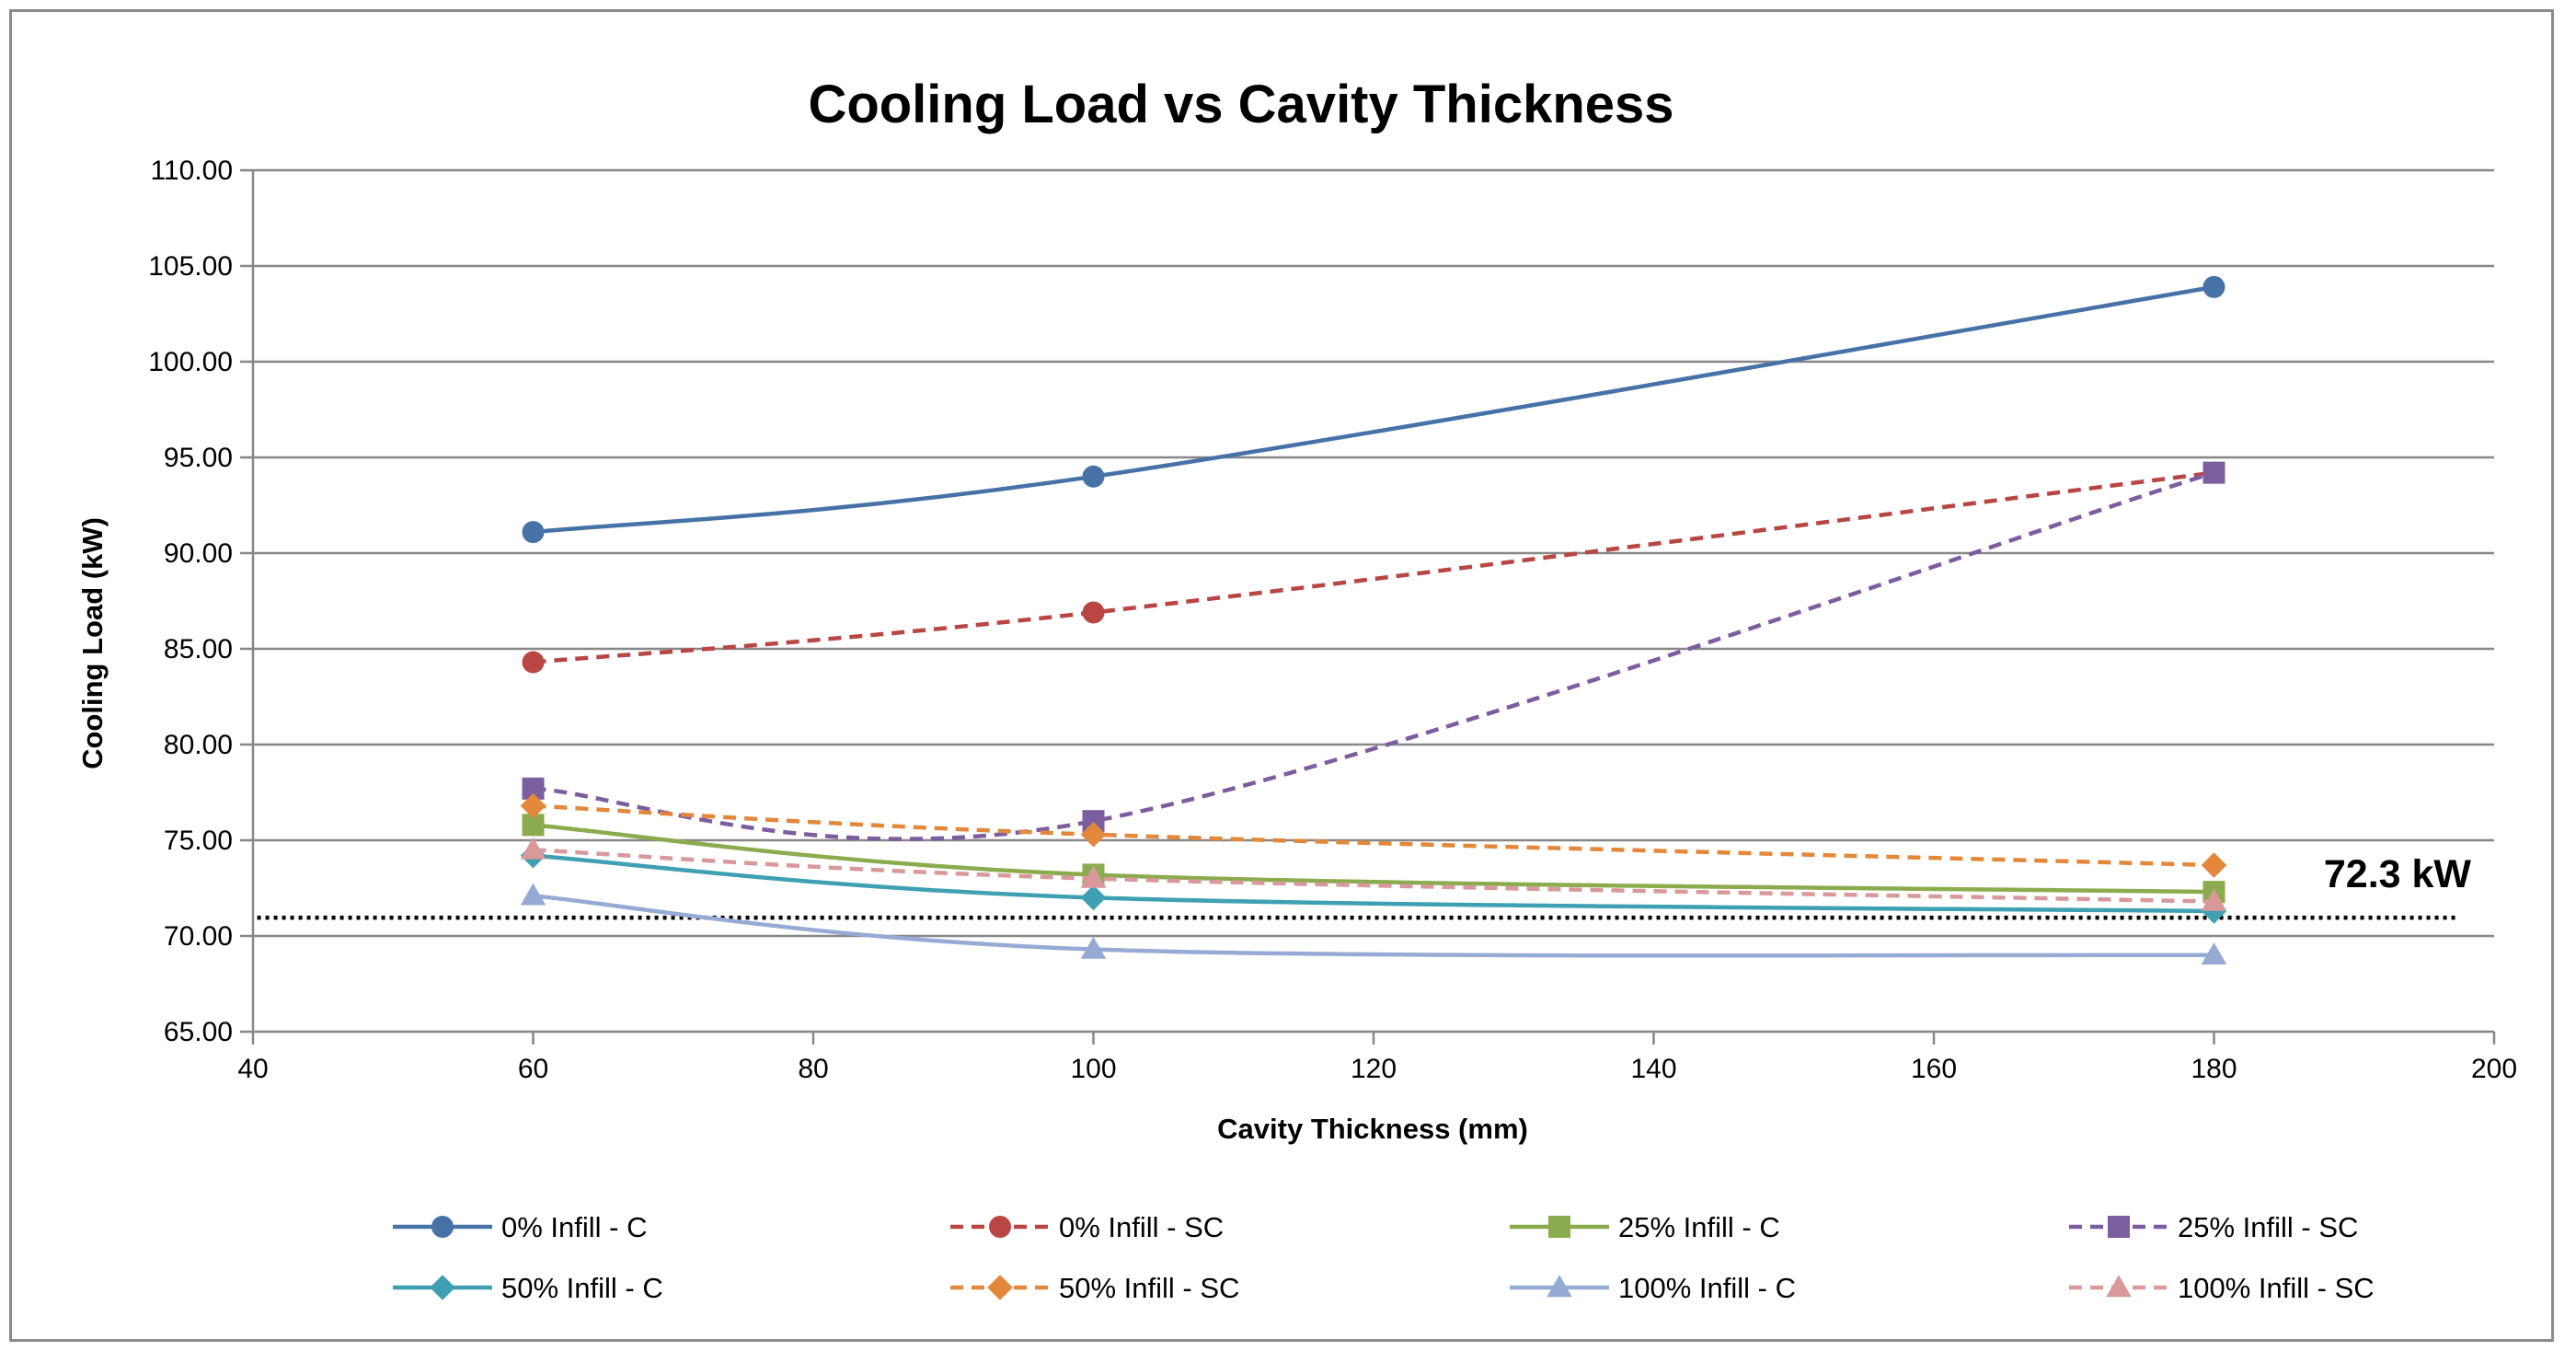  Describe the element at coordinates (2494, 1069) in the screenshot. I see `x-tick-label: 200` at that location.